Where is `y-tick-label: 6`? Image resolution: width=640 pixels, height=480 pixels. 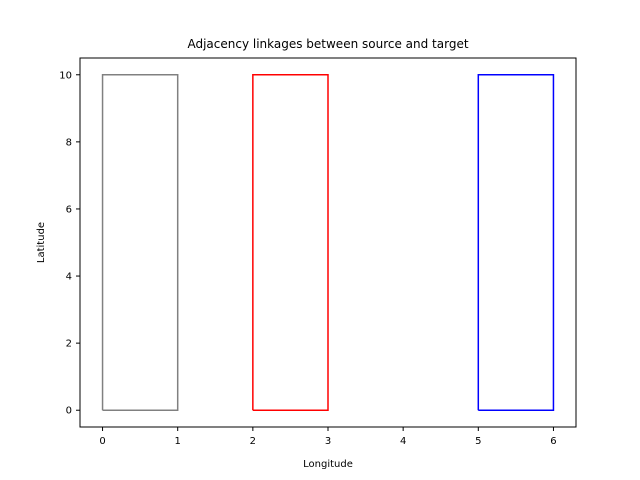 y-tick-label: 6 is located at coordinates (69, 209).